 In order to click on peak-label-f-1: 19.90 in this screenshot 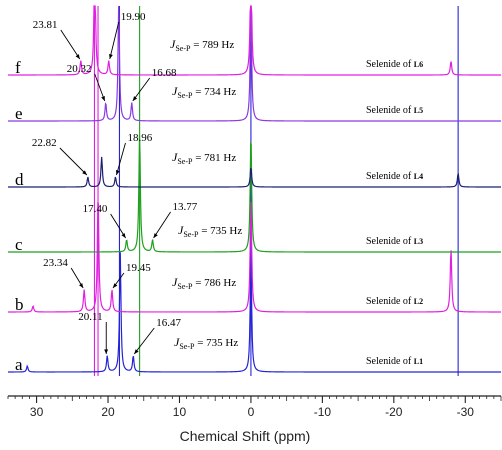, I will do `click(133, 17)`.